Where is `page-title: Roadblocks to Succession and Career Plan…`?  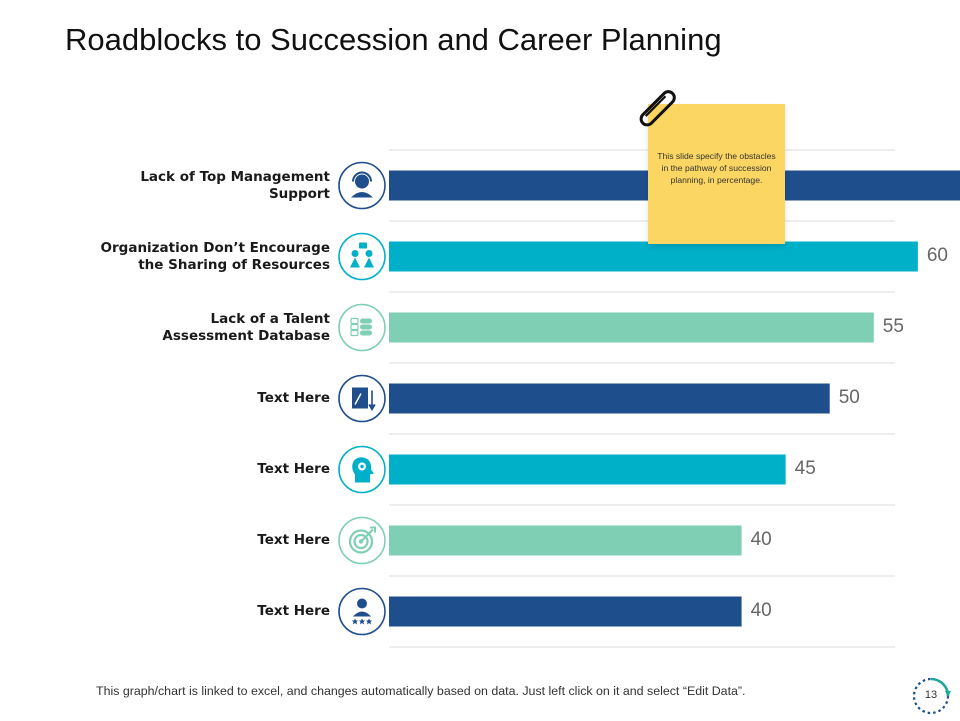
page-title: Roadblocks to Succession and Career Plan… is located at coordinates (393, 39).